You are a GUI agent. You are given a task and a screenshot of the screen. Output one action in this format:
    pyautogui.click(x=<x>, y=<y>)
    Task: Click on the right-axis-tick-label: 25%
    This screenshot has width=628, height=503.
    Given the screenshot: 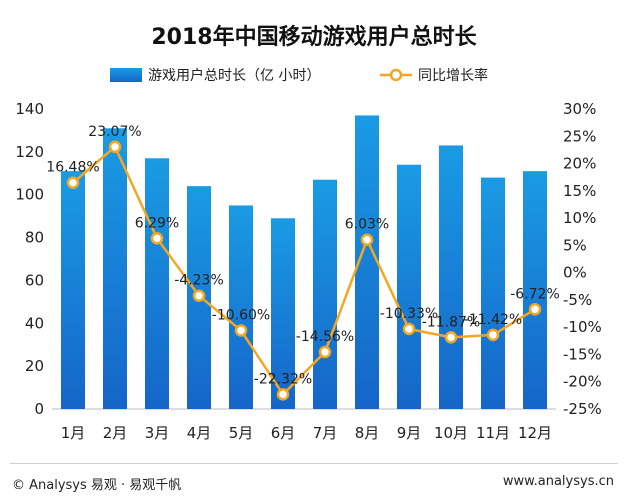 What is the action you would take?
    pyautogui.click(x=579, y=136)
    